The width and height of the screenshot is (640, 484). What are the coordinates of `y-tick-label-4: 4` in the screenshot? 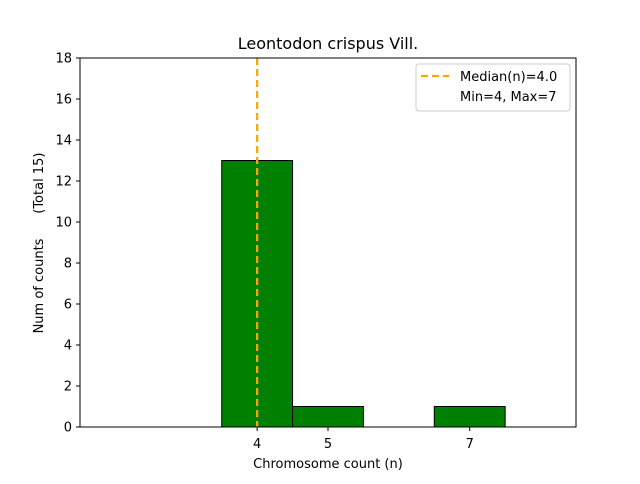 It's located at (68, 346).